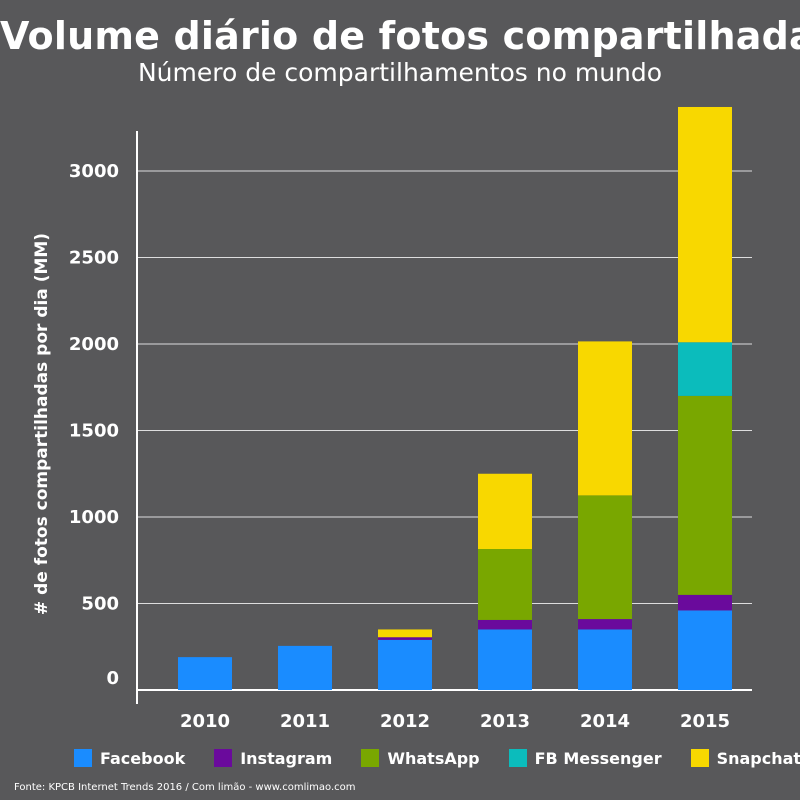 This screenshot has height=800, width=800. Describe the element at coordinates (94, 431) in the screenshot. I see `y-tick-label: 1500` at that location.